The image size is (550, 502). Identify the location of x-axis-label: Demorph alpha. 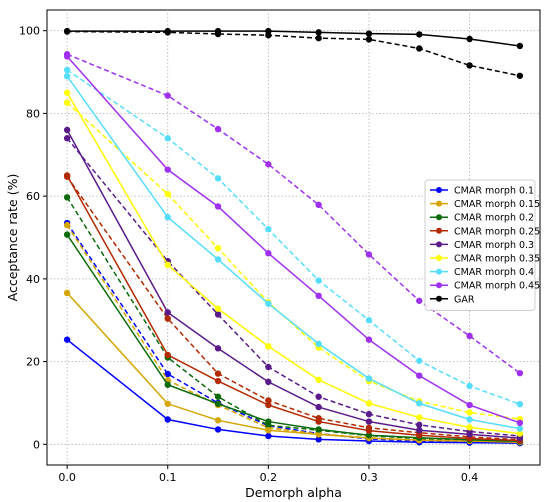
(293, 492).